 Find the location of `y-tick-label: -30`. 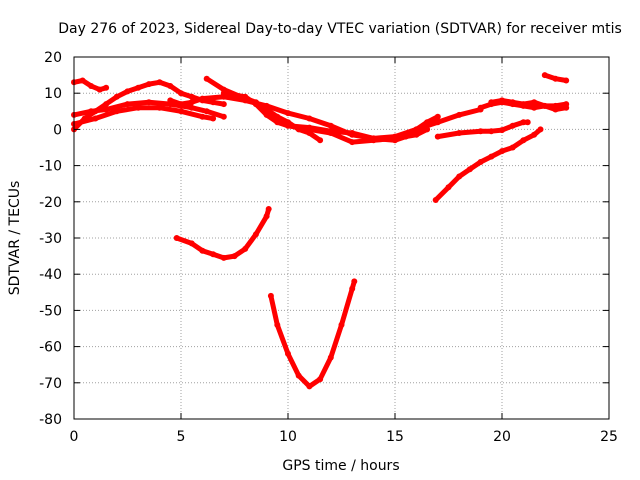

y-tick-label: -30 is located at coordinates (50, 239).